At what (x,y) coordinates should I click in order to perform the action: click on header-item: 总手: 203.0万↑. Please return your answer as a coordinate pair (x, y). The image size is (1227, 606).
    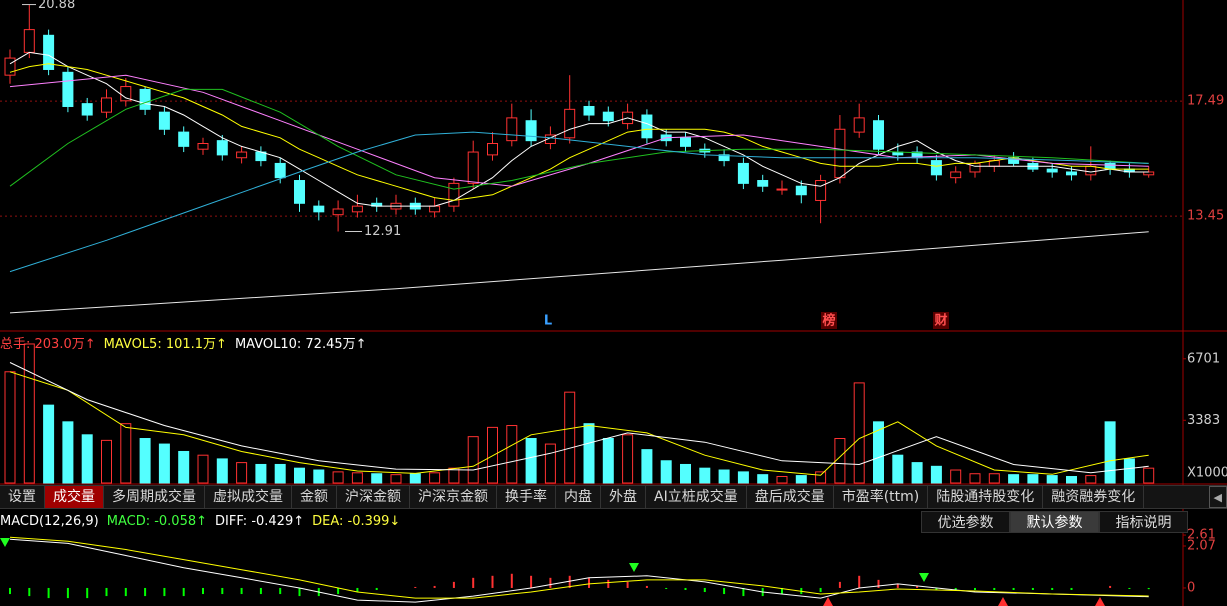
    Looking at the image, I should click on (48, 344).